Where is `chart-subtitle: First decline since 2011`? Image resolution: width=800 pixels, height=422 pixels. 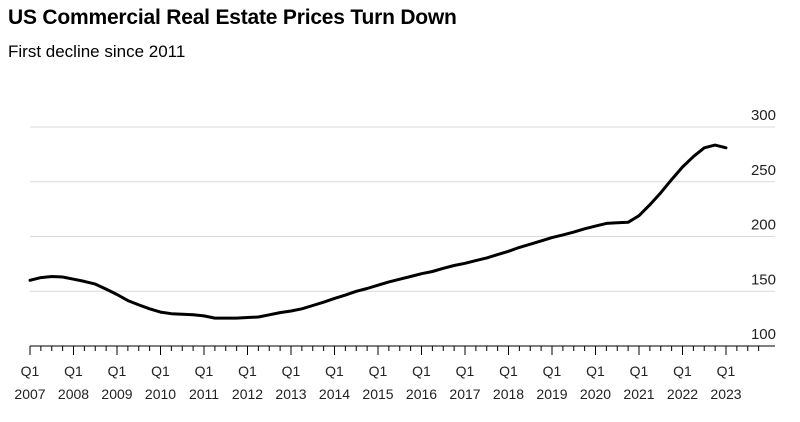
chart-subtitle: First decline since 2011 is located at coordinates (97, 51).